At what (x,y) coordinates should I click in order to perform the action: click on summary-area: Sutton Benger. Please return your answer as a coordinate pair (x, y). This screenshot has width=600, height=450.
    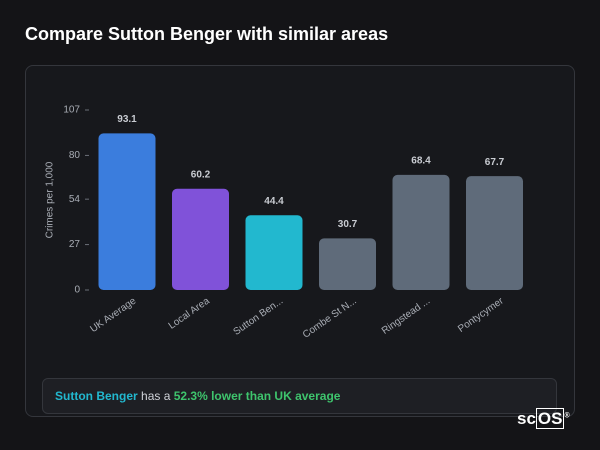
    Looking at the image, I should click on (96, 396).